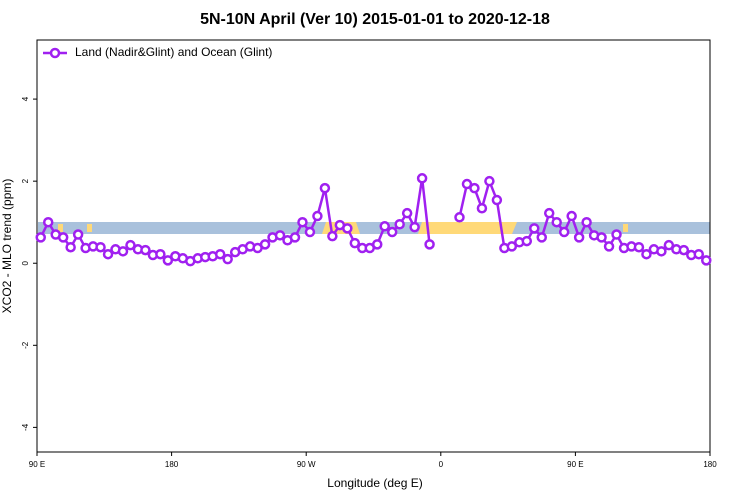 The image size is (750, 500). I want to click on ocean-band, so click(374, 228).